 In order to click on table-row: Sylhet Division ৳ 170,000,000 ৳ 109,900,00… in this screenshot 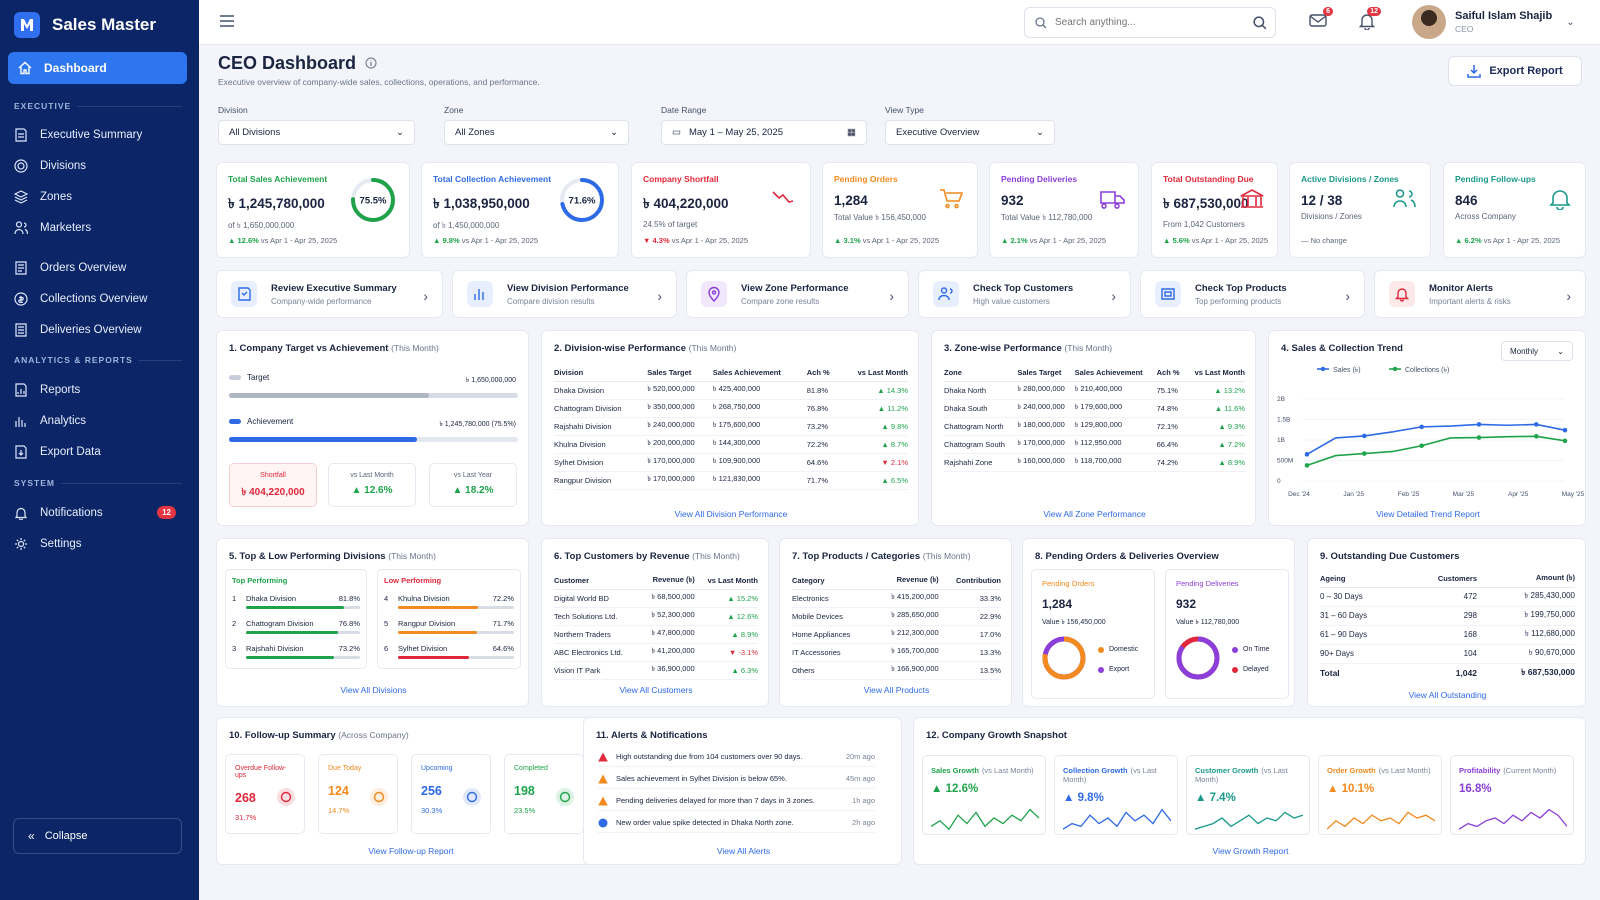, I will do `click(731, 462)`.